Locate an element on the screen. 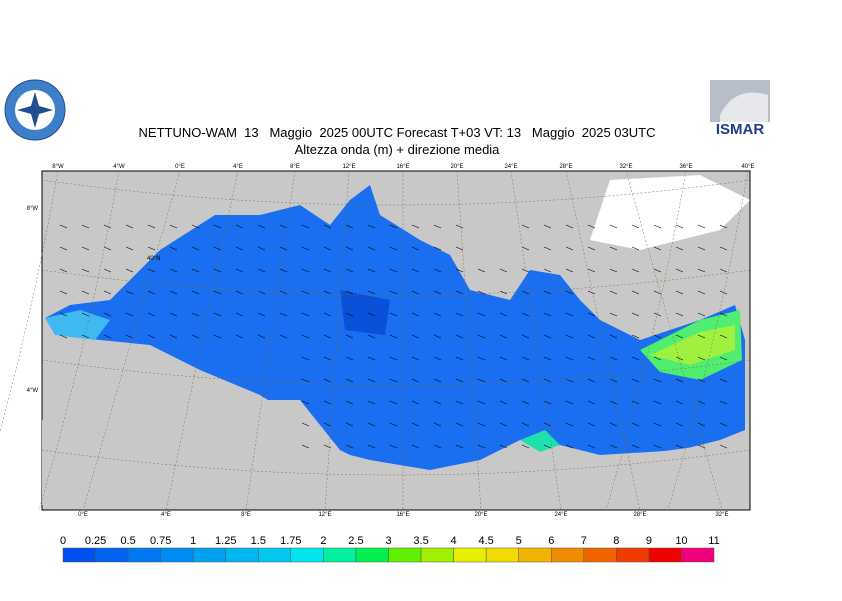 The height and width of the screenshot is (601, 842). colorbar-label: 3.5 is located at coordinates (420, 541).